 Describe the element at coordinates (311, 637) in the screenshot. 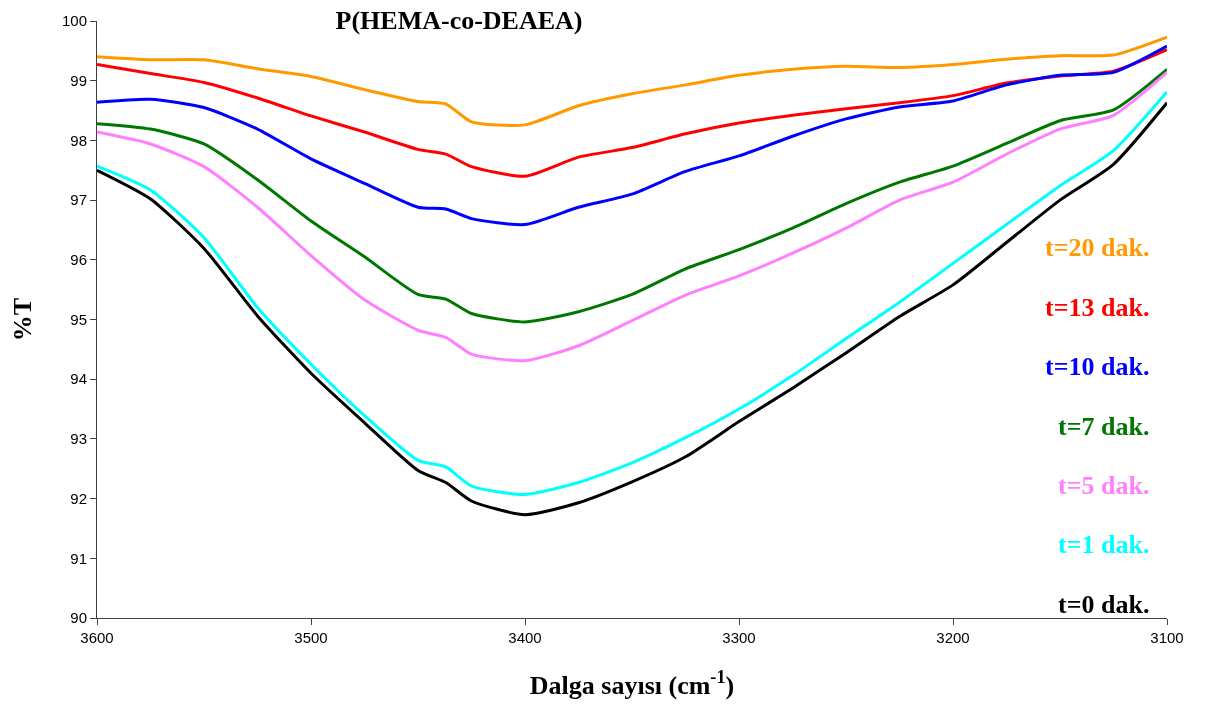

I see `x-tick-label: 3500` at that location.